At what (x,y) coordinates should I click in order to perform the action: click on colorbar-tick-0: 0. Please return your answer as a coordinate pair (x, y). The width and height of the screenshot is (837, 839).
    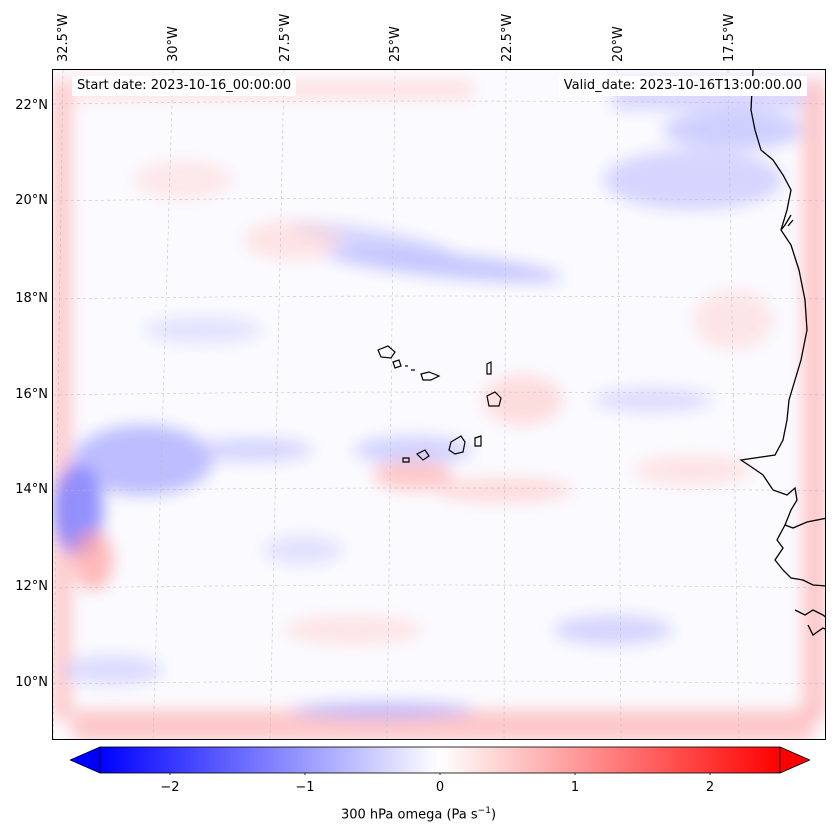
    Looking at the image, I should click on (440, 787).